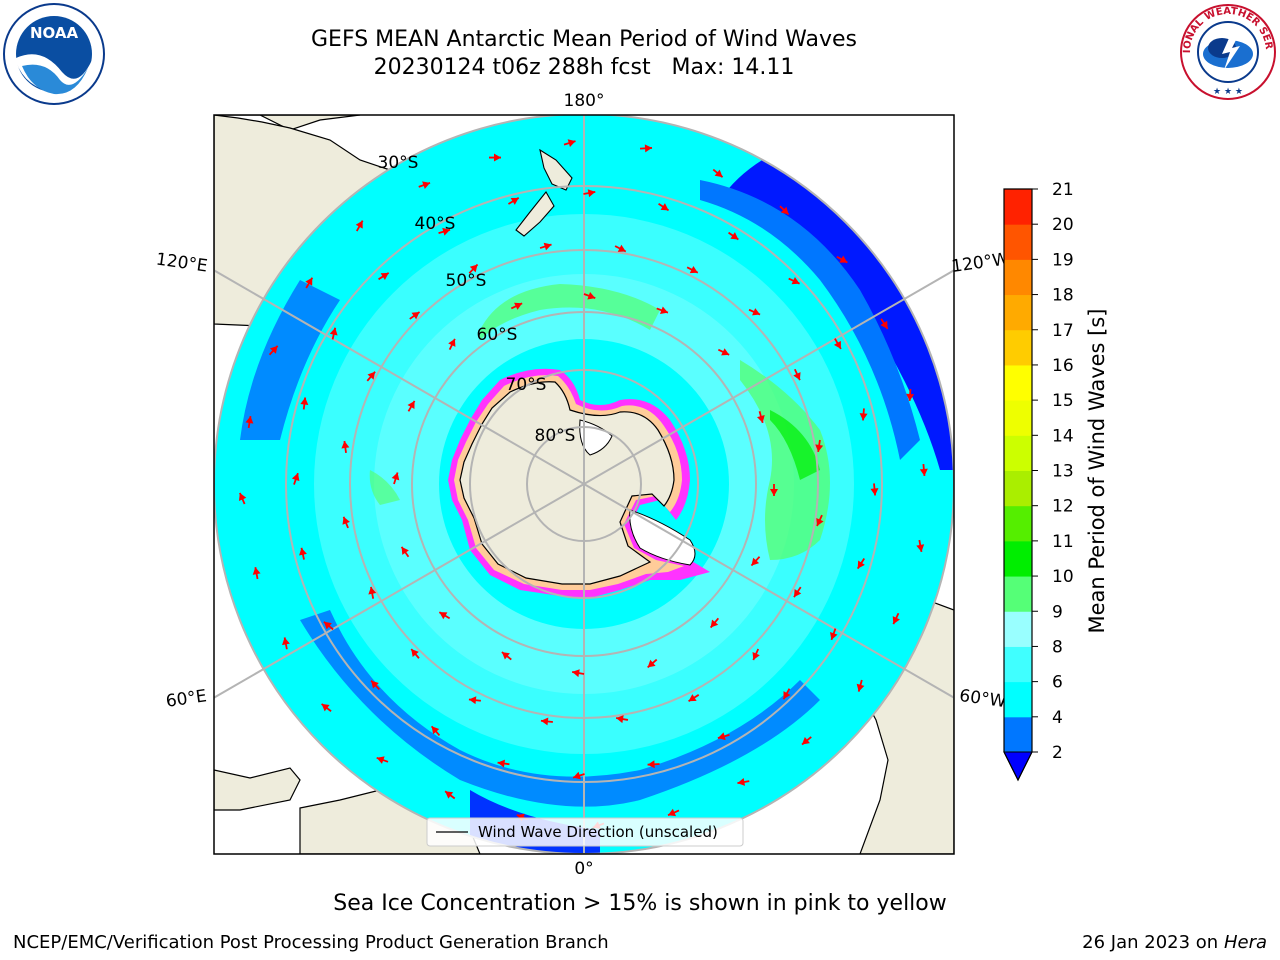 The image size is (1280, 960). Describe the element at coordinates (526, 385) in the screenshot. I see `lat-label-70s: 70°S` at that location.